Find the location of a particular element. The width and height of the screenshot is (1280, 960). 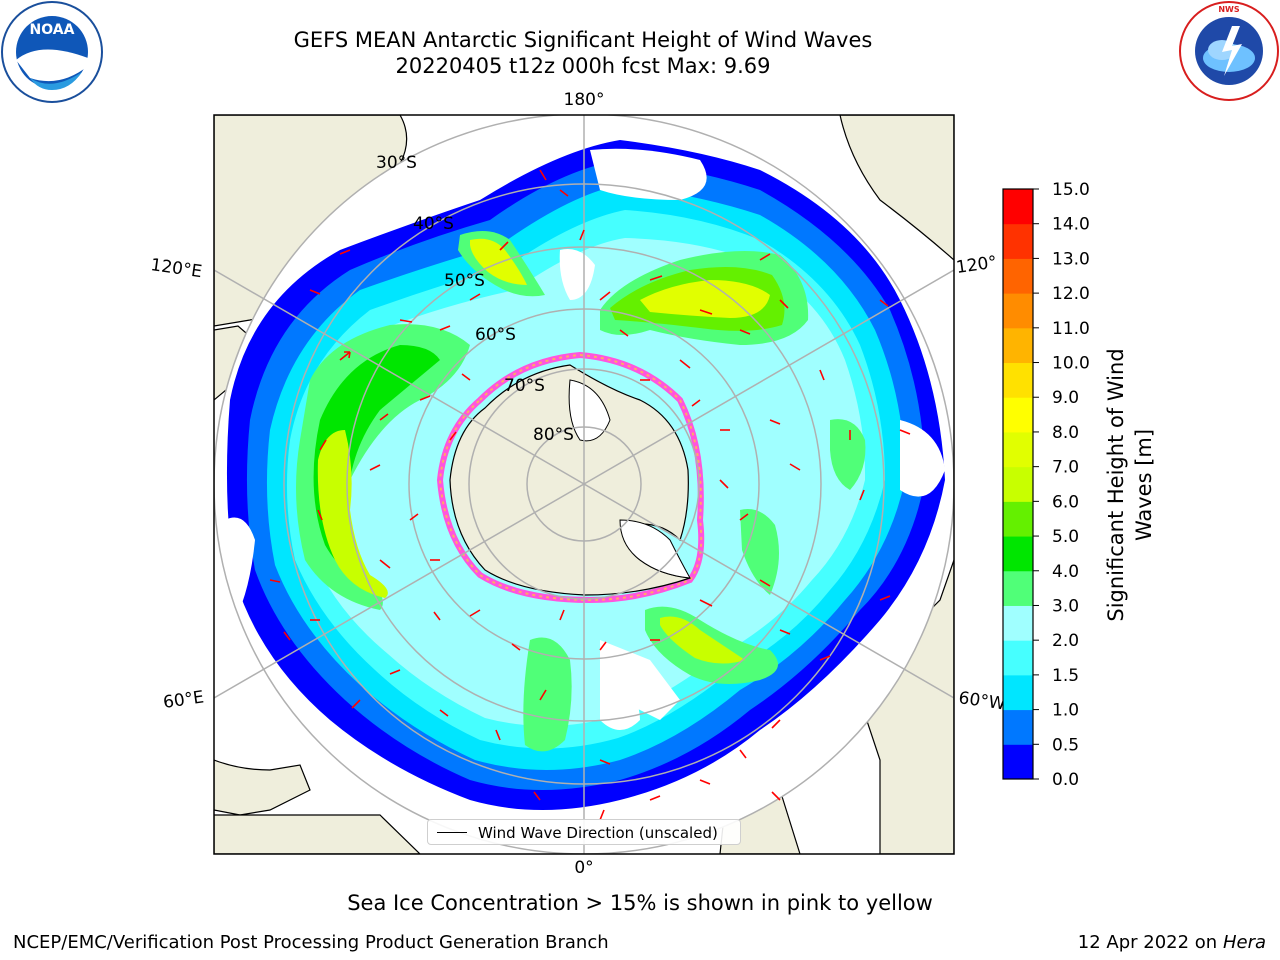

svg-text: NOAA is located at coordinates (52, 30).